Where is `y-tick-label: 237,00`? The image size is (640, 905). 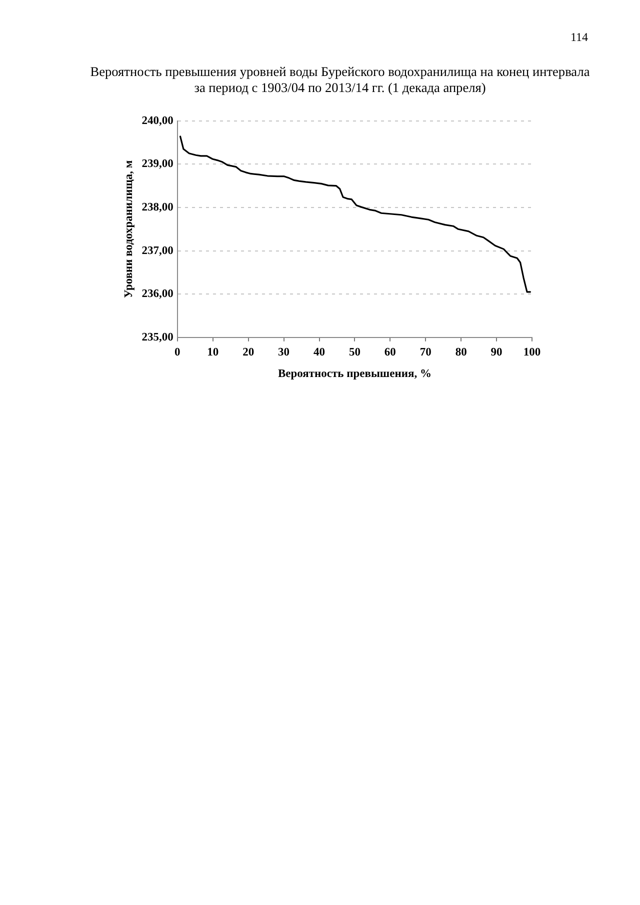
y-tick-label: 237,00 is located at coordinates (158, 250).